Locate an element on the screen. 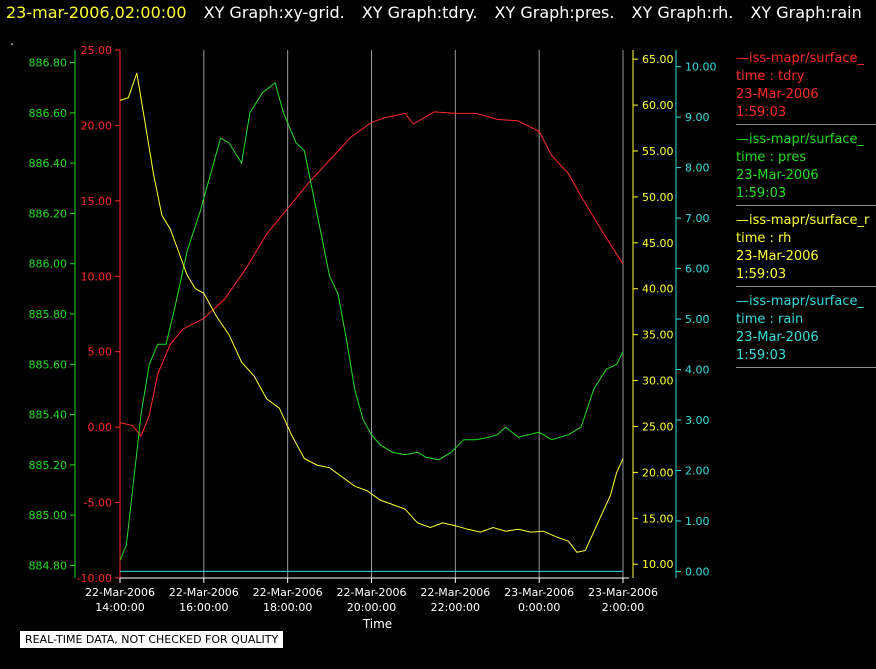 Image resolution: width=876 pixels, height=669 pixels. rain-tick-label: 8.00 is located at coordinates (697, 168).